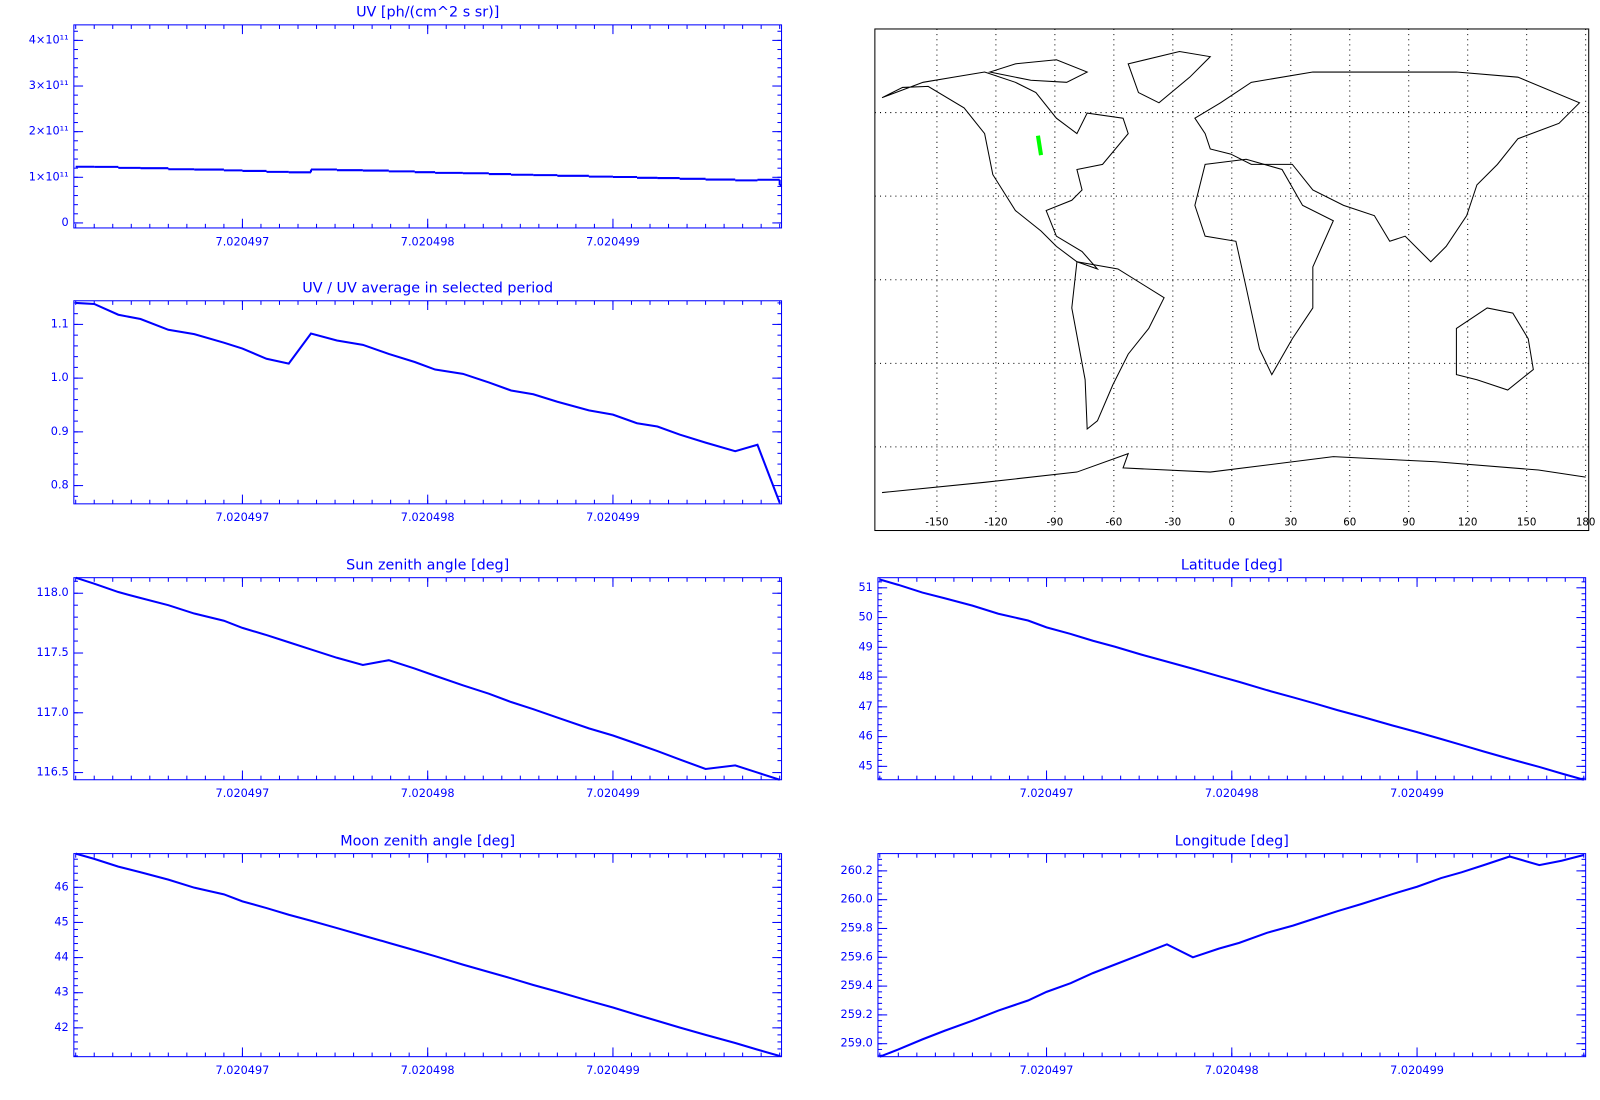 This screenshot has height=1100, width=1600. I want to click on y-tick-label: 1.0, so click(60, 377).